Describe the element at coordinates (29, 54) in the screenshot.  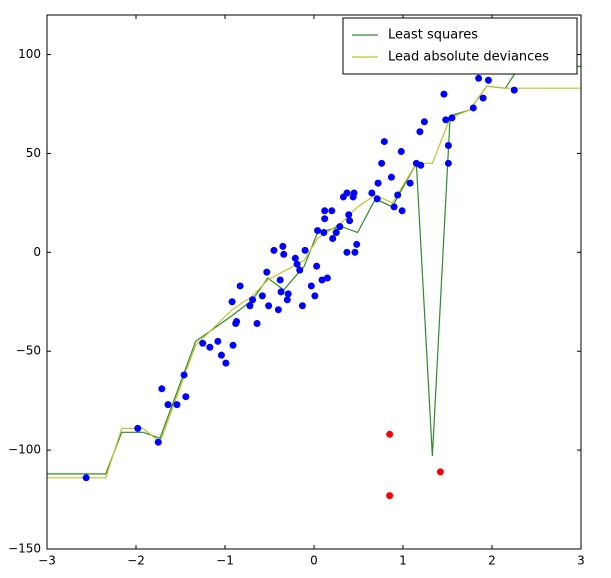
I see `y-tick-label: 100` at that location.